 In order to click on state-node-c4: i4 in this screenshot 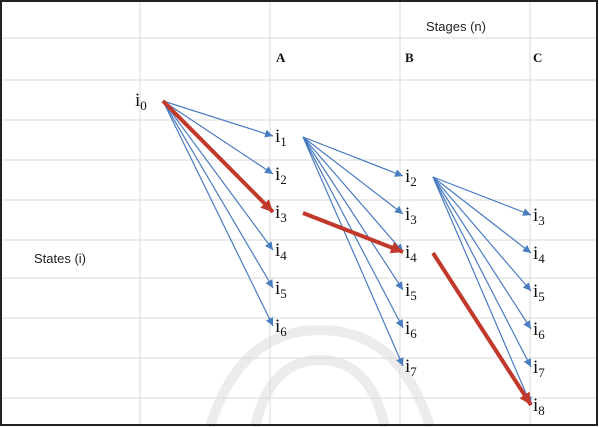, I will do `click(539, 254)`.